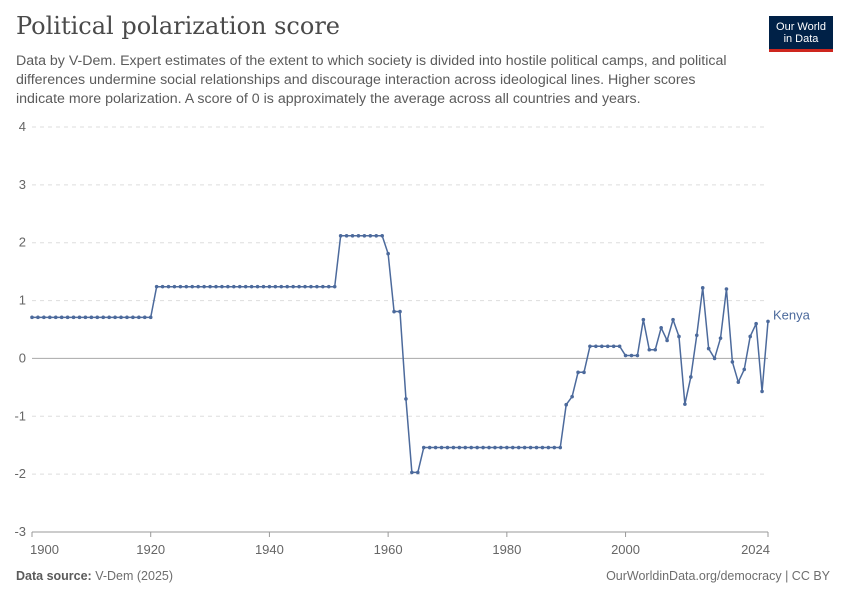  Describe the element at coordinates (718, 576) in the screenshot. I see `footer-link: OurWorldinData.org/democracy | CC BY` at that location.